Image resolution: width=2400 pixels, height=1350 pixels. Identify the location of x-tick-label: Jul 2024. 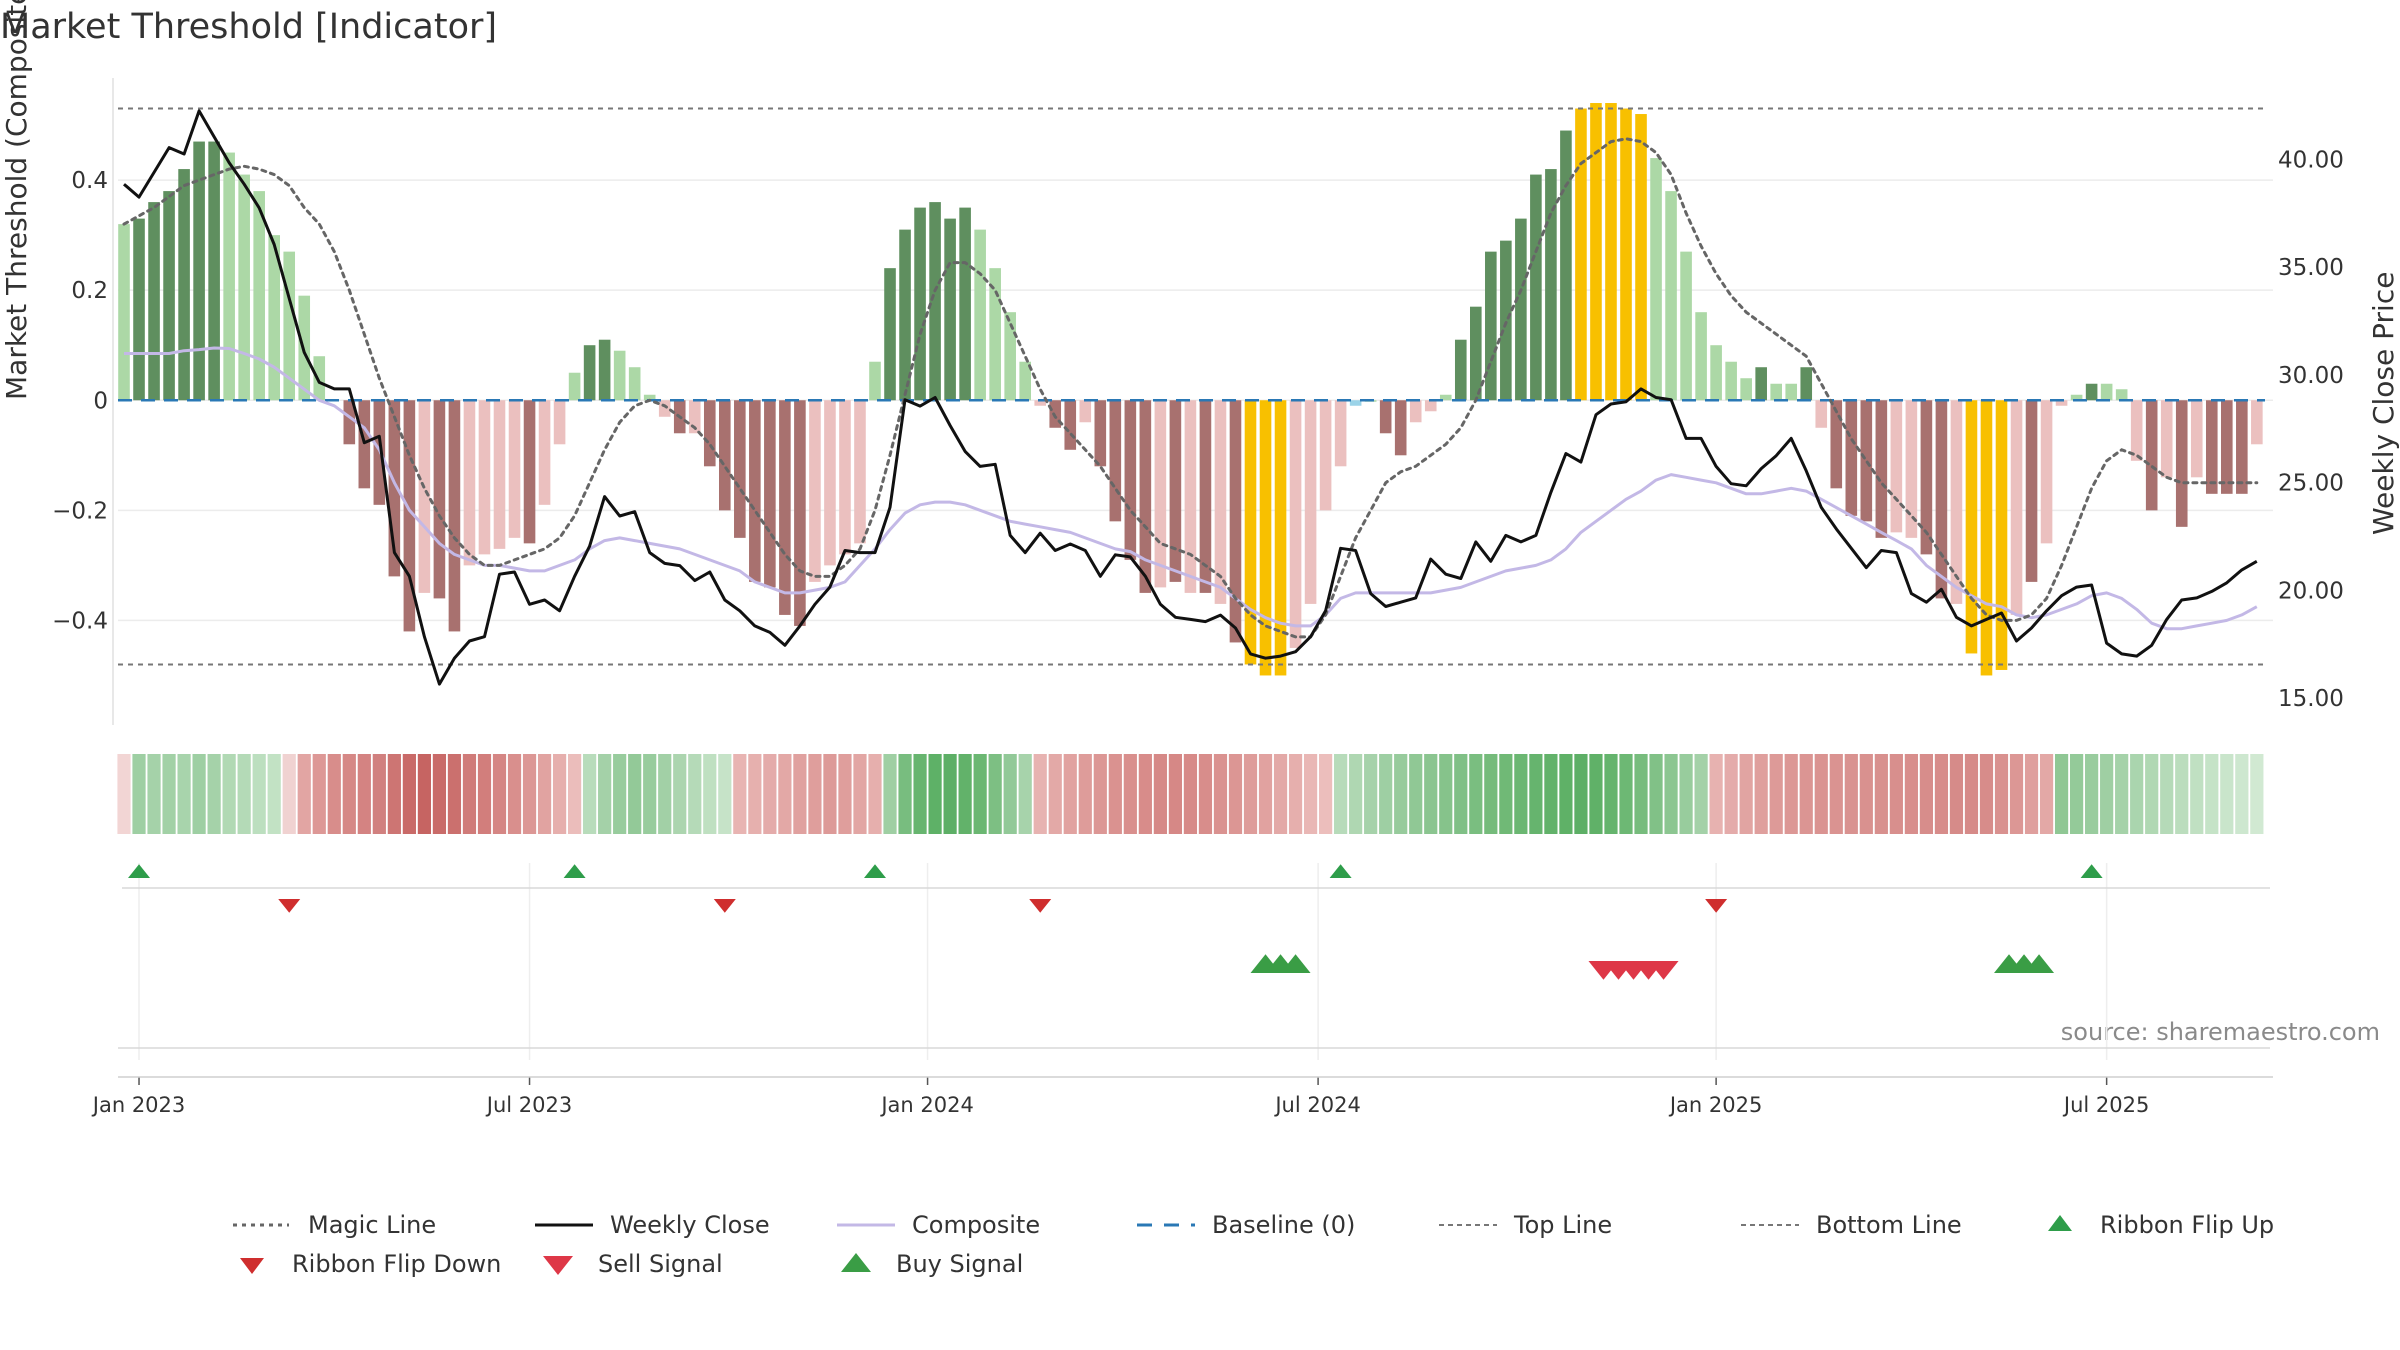
(1316, 1105).